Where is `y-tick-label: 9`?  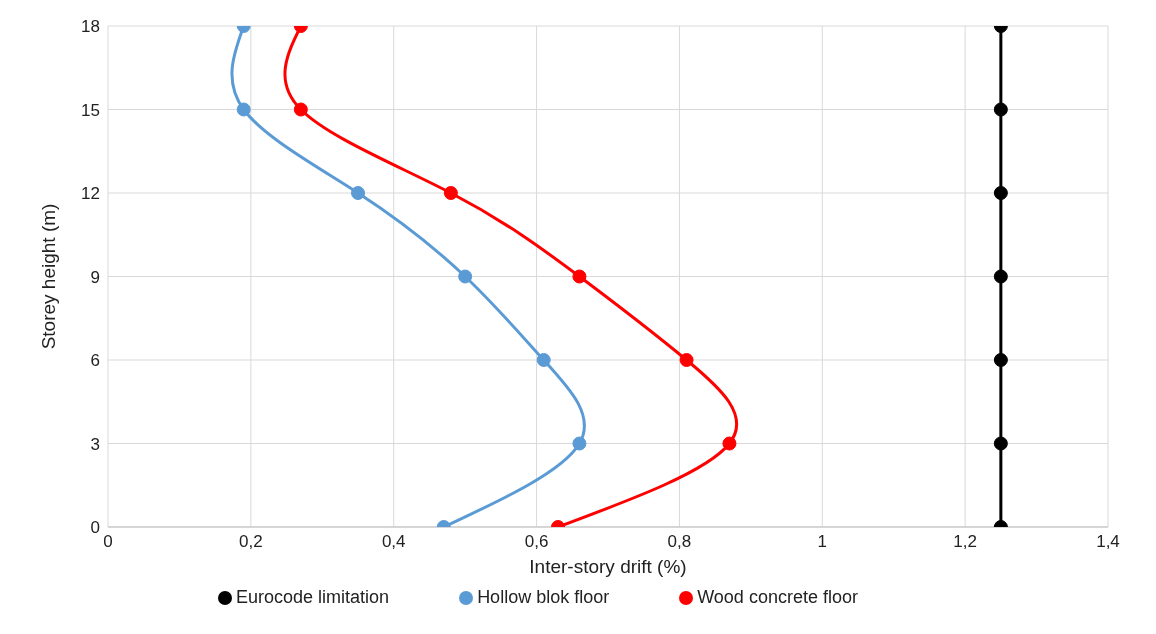
y-tick-label: 9 is located at coordinates (95, 277).